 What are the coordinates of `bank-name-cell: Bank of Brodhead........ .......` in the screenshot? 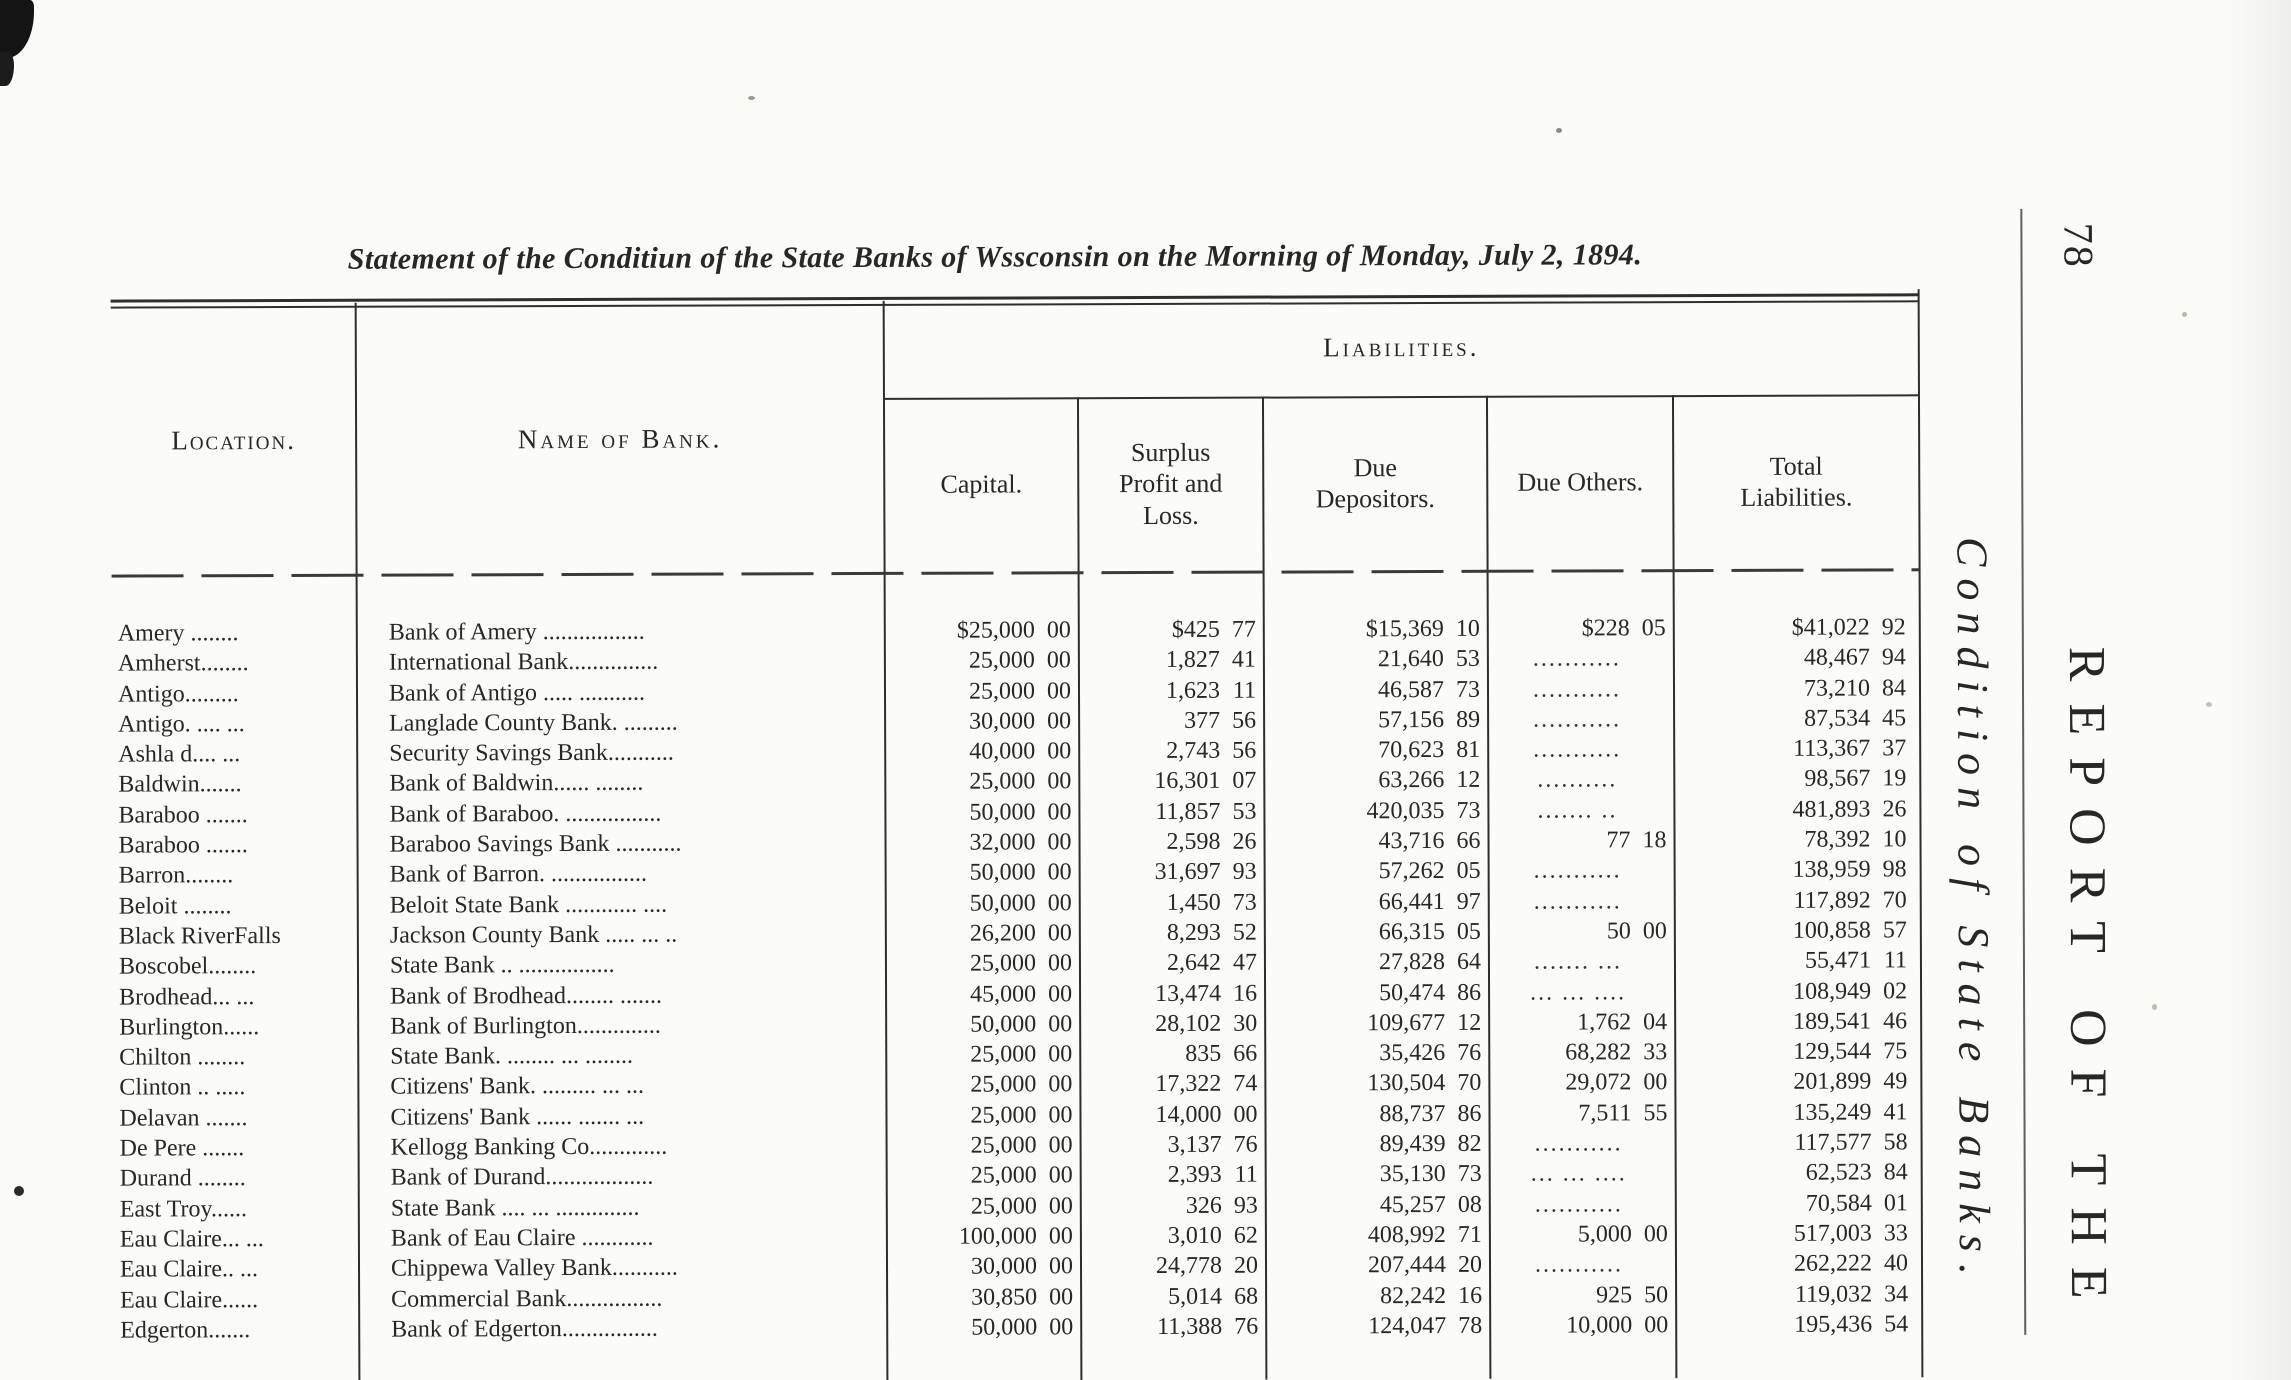 It's located at (526, 996).